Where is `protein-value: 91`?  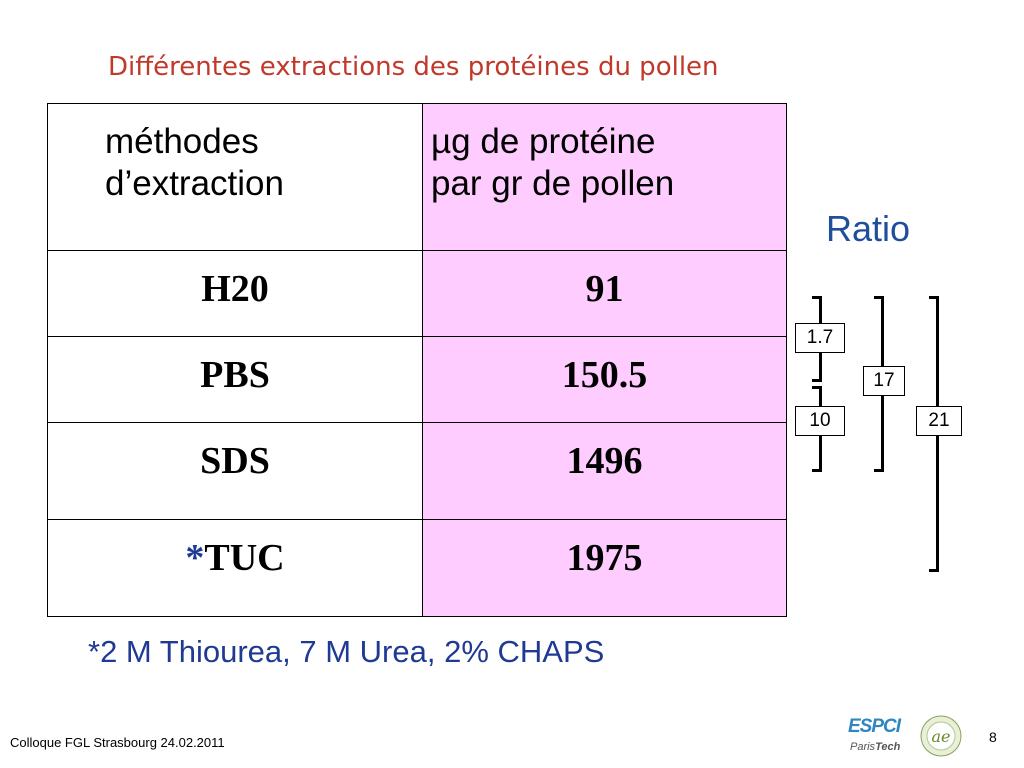
protein-value: 91 is located at coordinates (604, 289).